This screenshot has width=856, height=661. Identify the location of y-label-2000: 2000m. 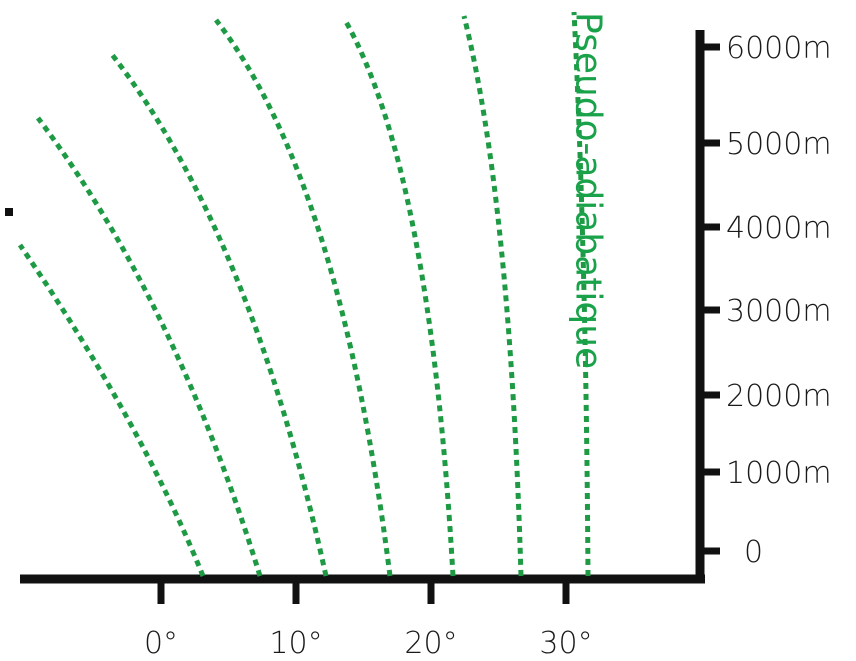
(779, 396).